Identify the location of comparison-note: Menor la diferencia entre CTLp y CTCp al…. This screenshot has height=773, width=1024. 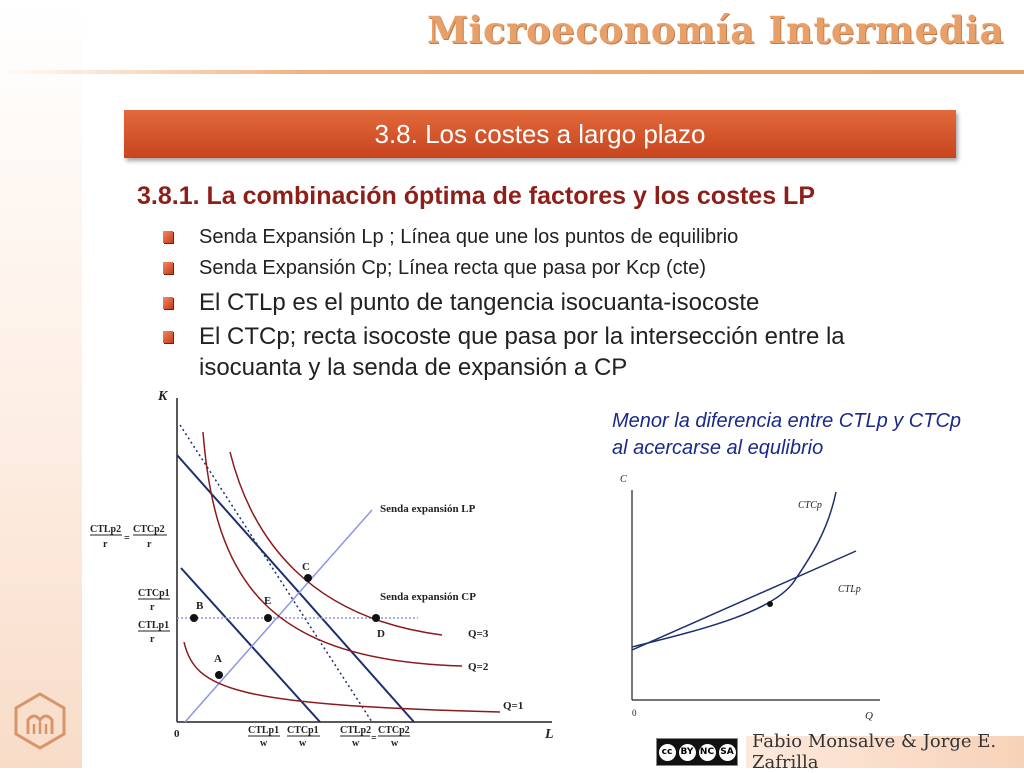
(787, 434).